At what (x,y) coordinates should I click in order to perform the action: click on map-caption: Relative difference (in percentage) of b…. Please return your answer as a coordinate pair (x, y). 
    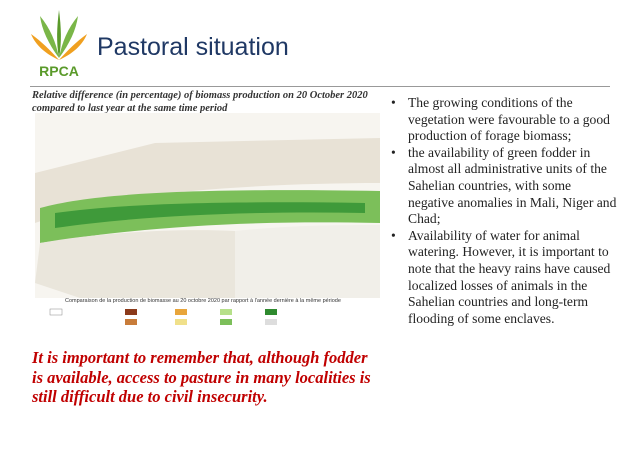
    Looking at the image, I should click on (200, 102).